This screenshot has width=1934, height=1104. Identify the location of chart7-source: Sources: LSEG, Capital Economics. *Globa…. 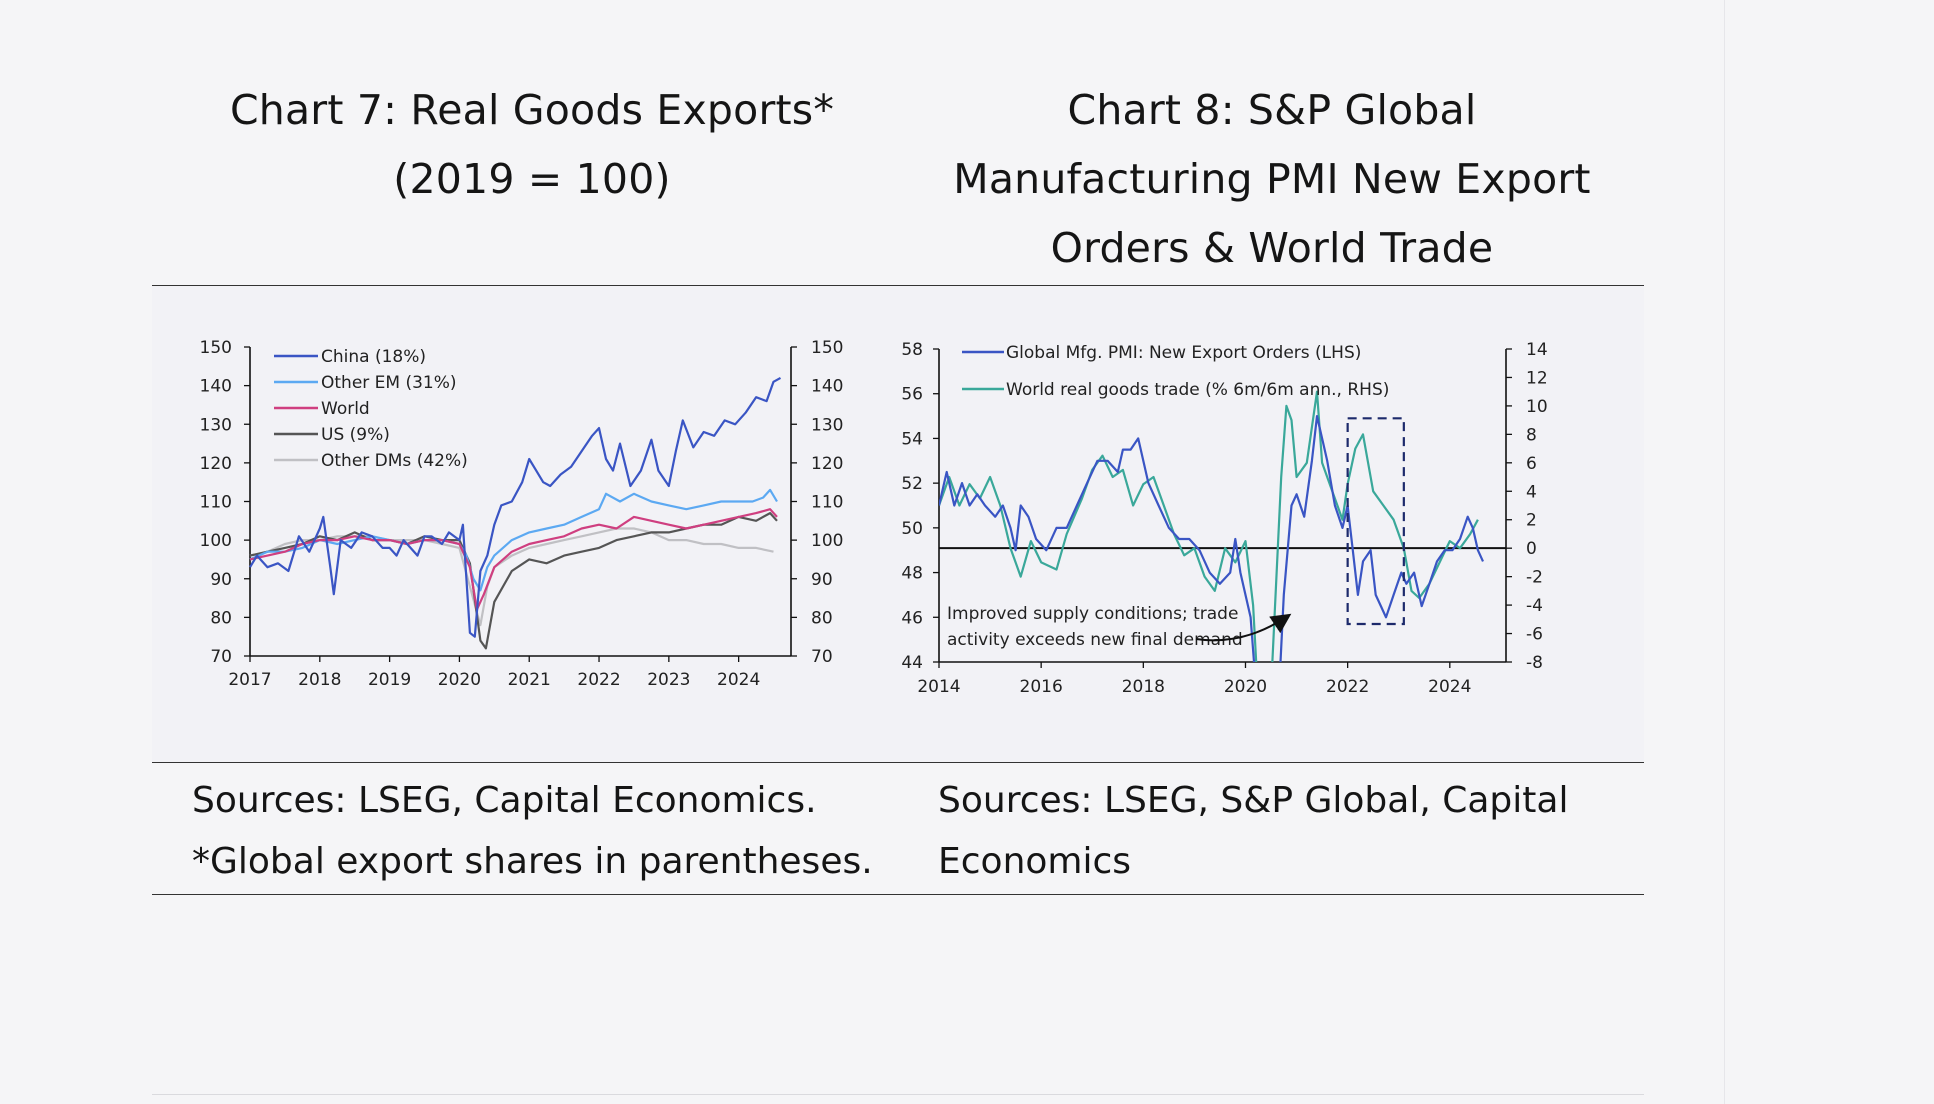
(542, 831).